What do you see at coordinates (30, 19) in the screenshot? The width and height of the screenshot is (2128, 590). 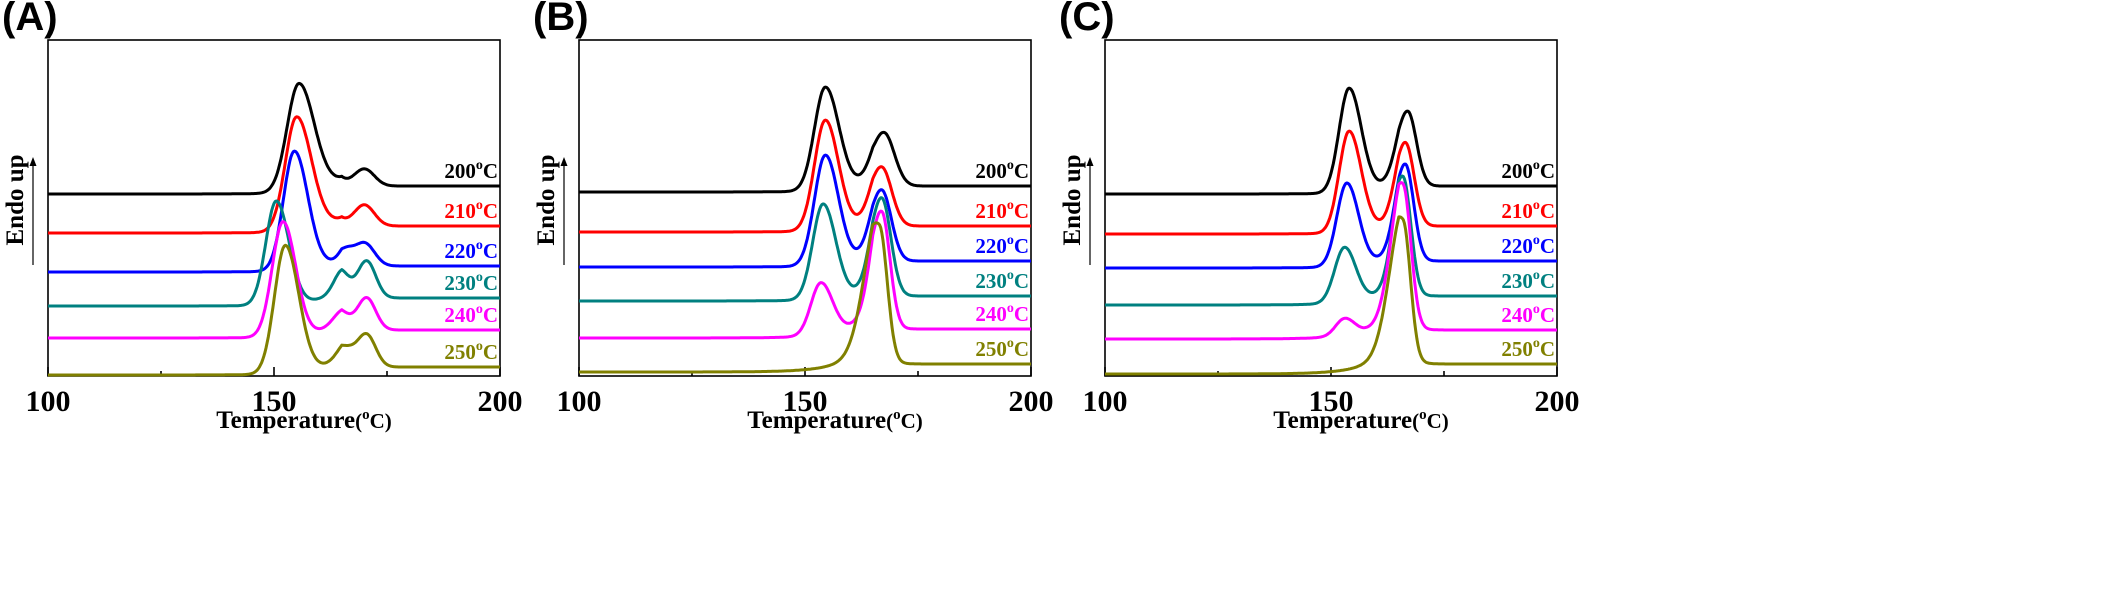 I see `panel-label: (A)` at bounding box center [30, 19].